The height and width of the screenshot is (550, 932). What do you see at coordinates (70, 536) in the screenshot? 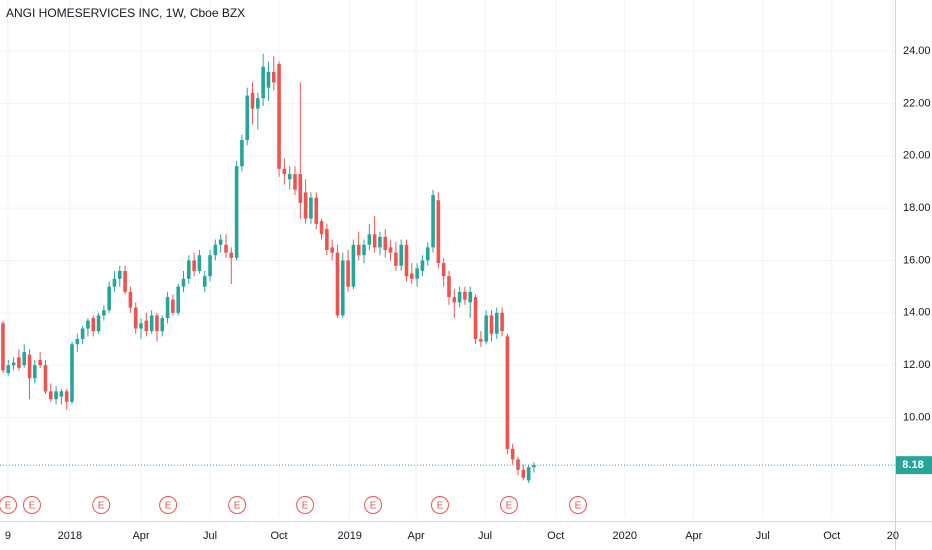
I see `x-tick-label: 2018` at bounding box center [70, 536].